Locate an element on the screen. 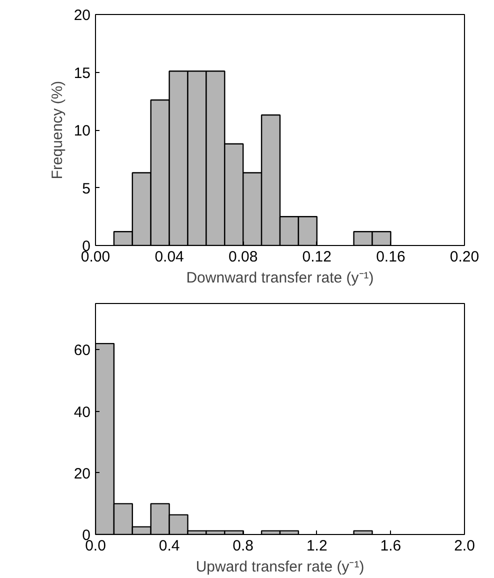 The width and height of the screenshot is (494, 578). y-tick-label: 5 is located at coordinates (86, 189).